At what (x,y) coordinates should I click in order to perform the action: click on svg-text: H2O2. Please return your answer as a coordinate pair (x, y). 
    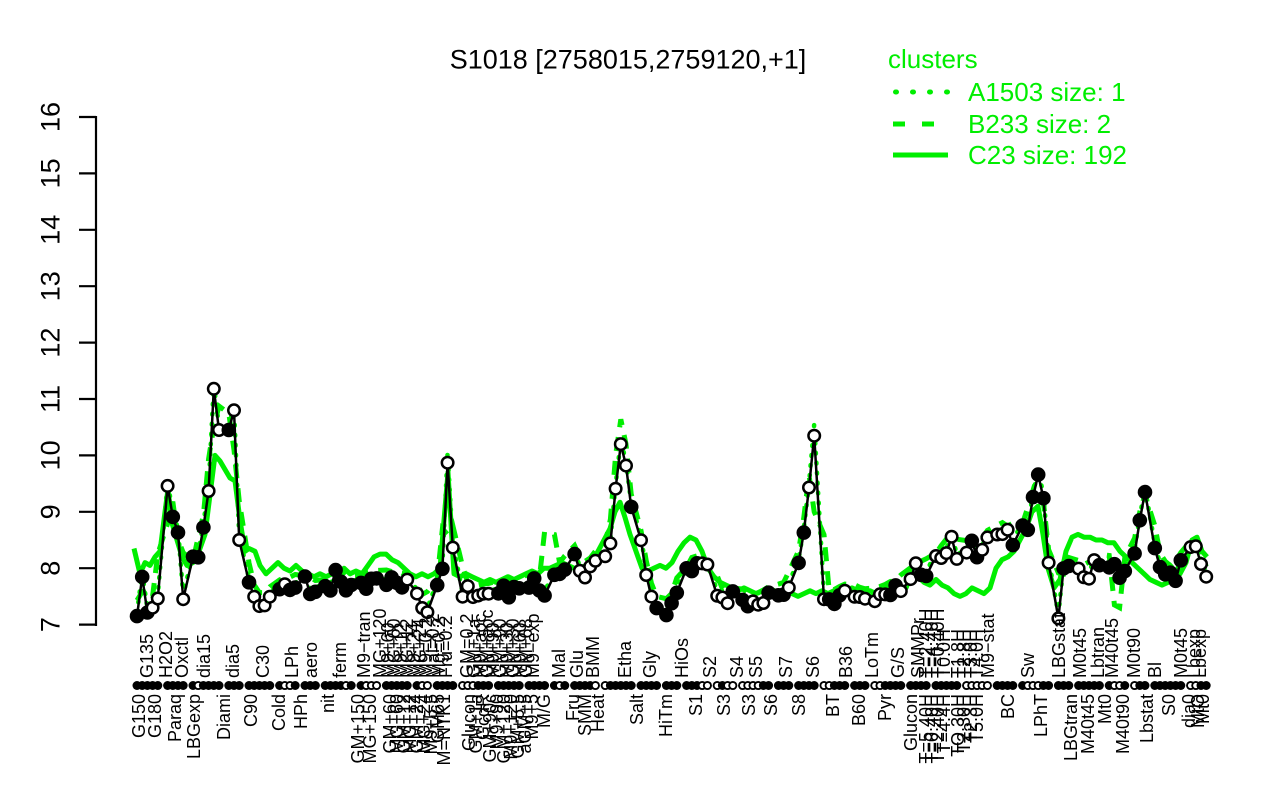
    Looking at the image, I should click on (166, 654).